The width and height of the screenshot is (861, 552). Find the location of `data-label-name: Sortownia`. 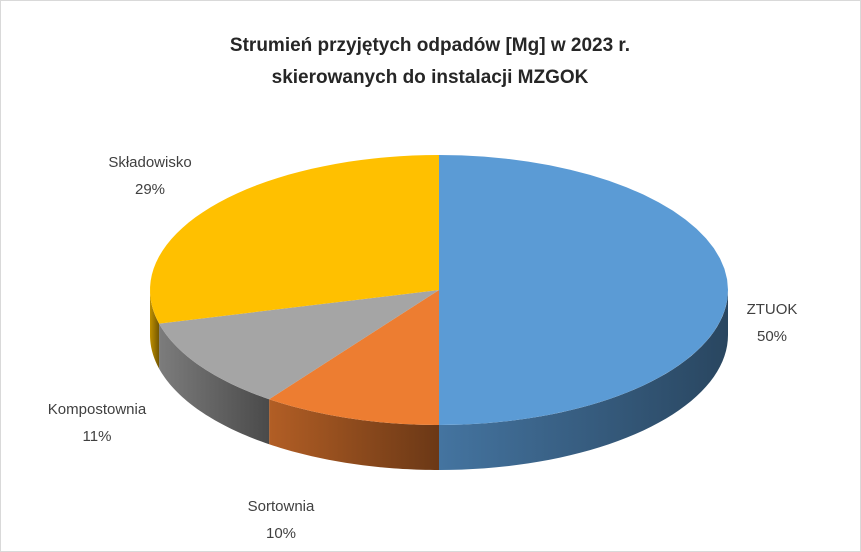

data-label-name: Sortownia is located at coordinates (281, 506).